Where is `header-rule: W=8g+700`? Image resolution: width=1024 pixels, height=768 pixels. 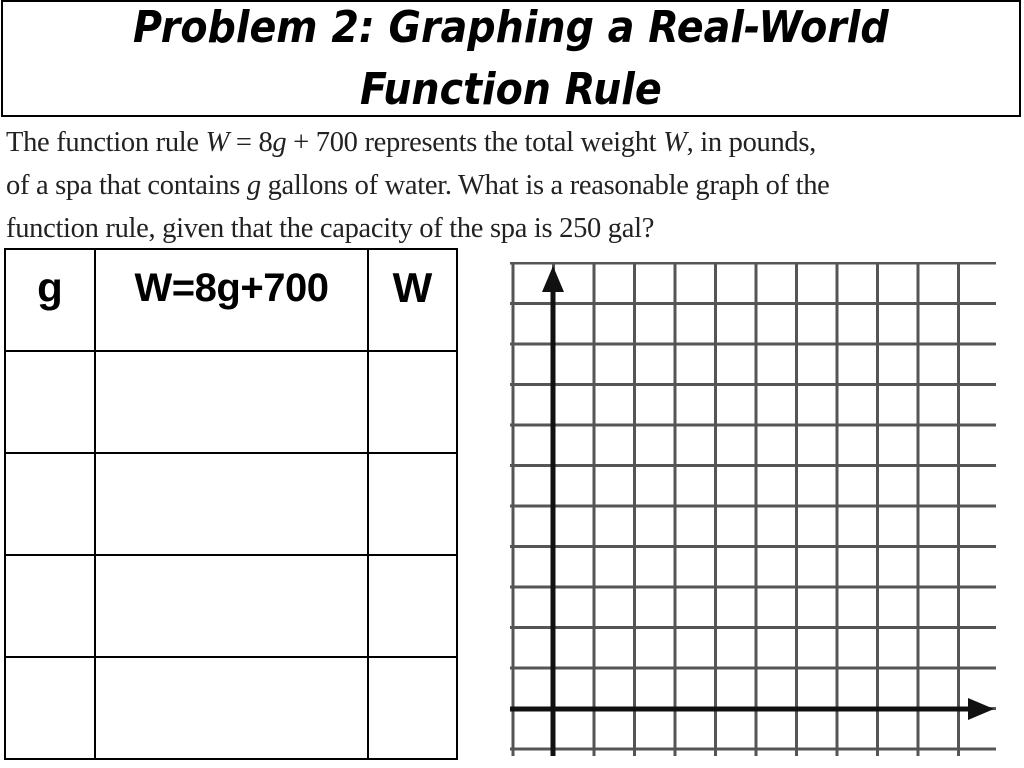
header-rule: W=8g+700 is located at coordinates (231, 300).